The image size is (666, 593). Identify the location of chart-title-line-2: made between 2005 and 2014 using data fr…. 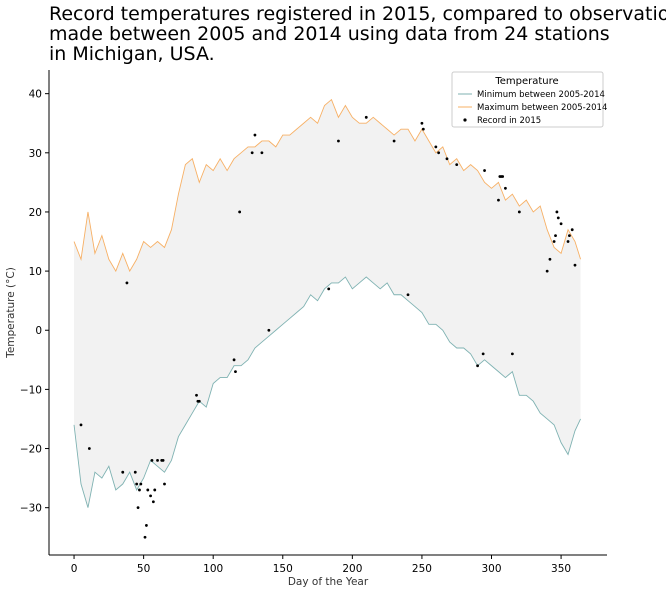
(329, 34).